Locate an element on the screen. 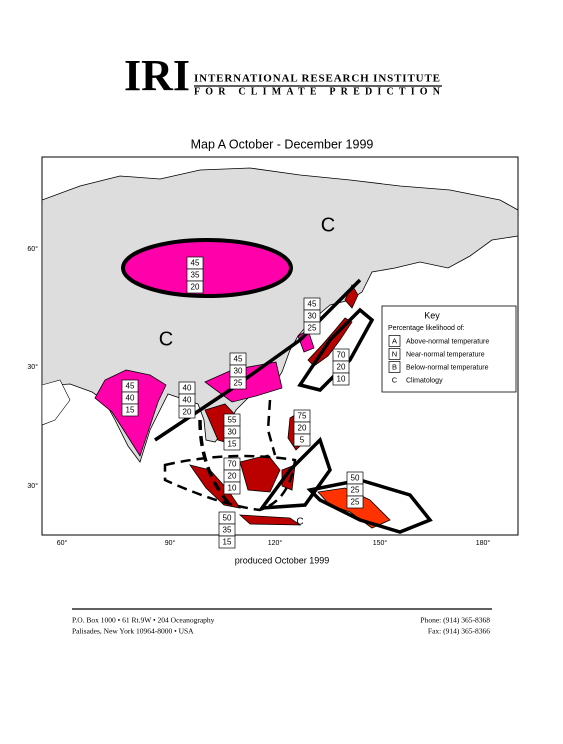 The image size is (563, 744). lon-labels: 60° 90° 120° 150° 180° is located at coordinates (274, 543).